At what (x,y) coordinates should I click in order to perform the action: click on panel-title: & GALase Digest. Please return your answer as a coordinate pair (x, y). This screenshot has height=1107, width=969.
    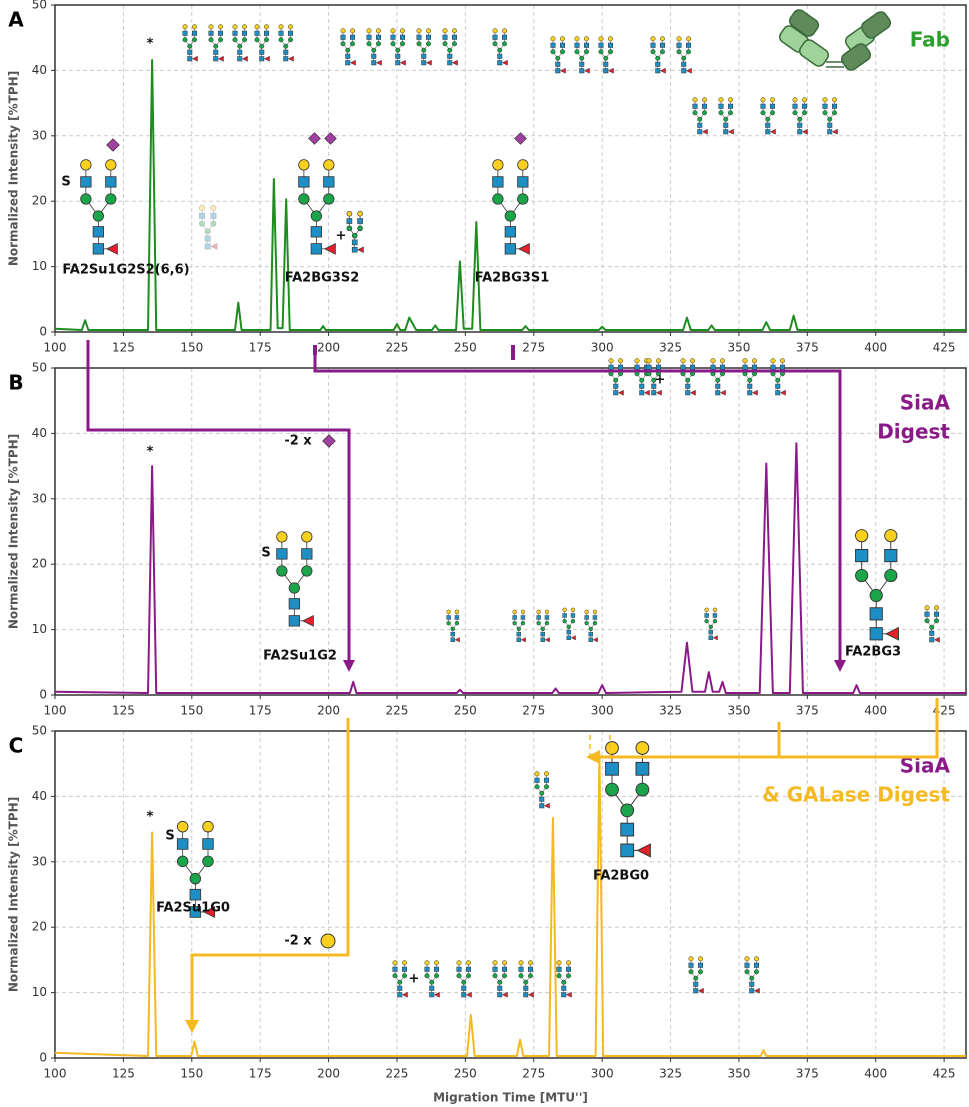
    Looking at the image, I should click on (856, 795).